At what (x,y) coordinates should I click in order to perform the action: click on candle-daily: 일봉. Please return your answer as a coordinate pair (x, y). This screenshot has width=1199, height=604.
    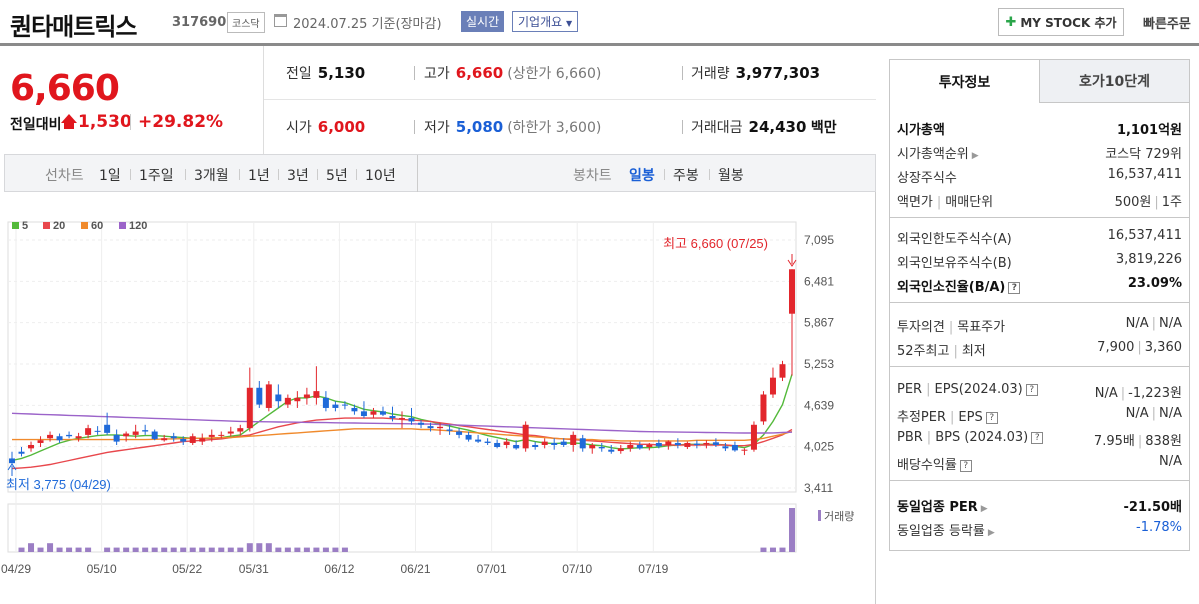
    Looking at the image, I should click on (642, 176).